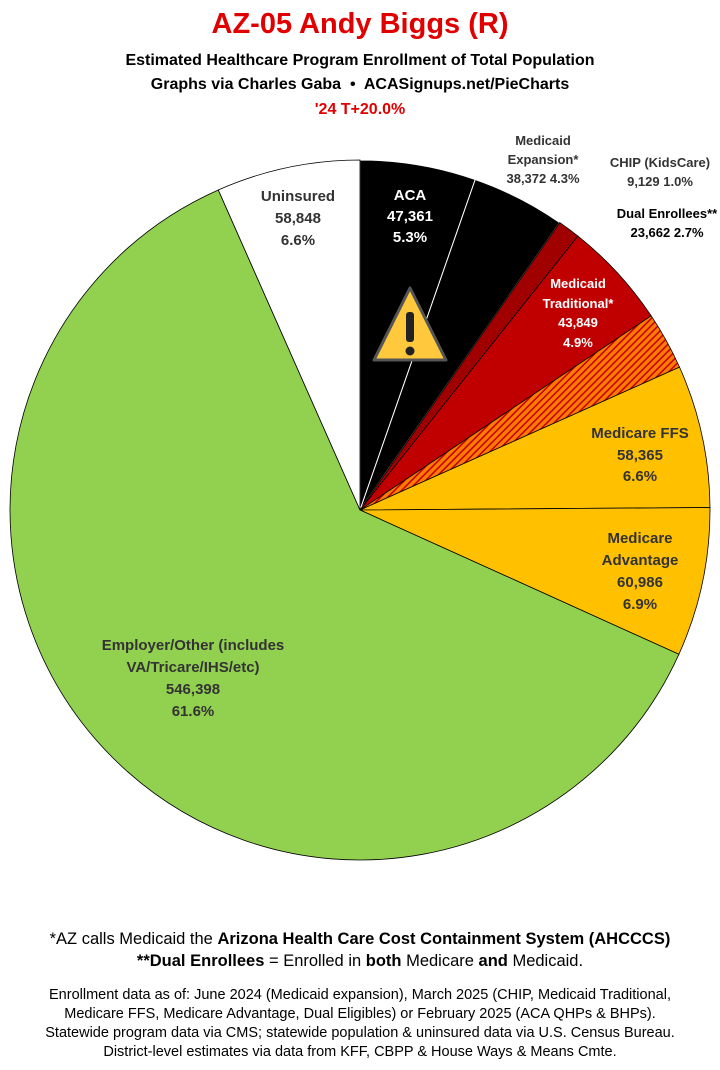  What do you see at coordinates (640, 572) in the screenshot?
I see `slice-label: Medicare Advantage 60,986 6.9%` at bounding box center [640, 572].